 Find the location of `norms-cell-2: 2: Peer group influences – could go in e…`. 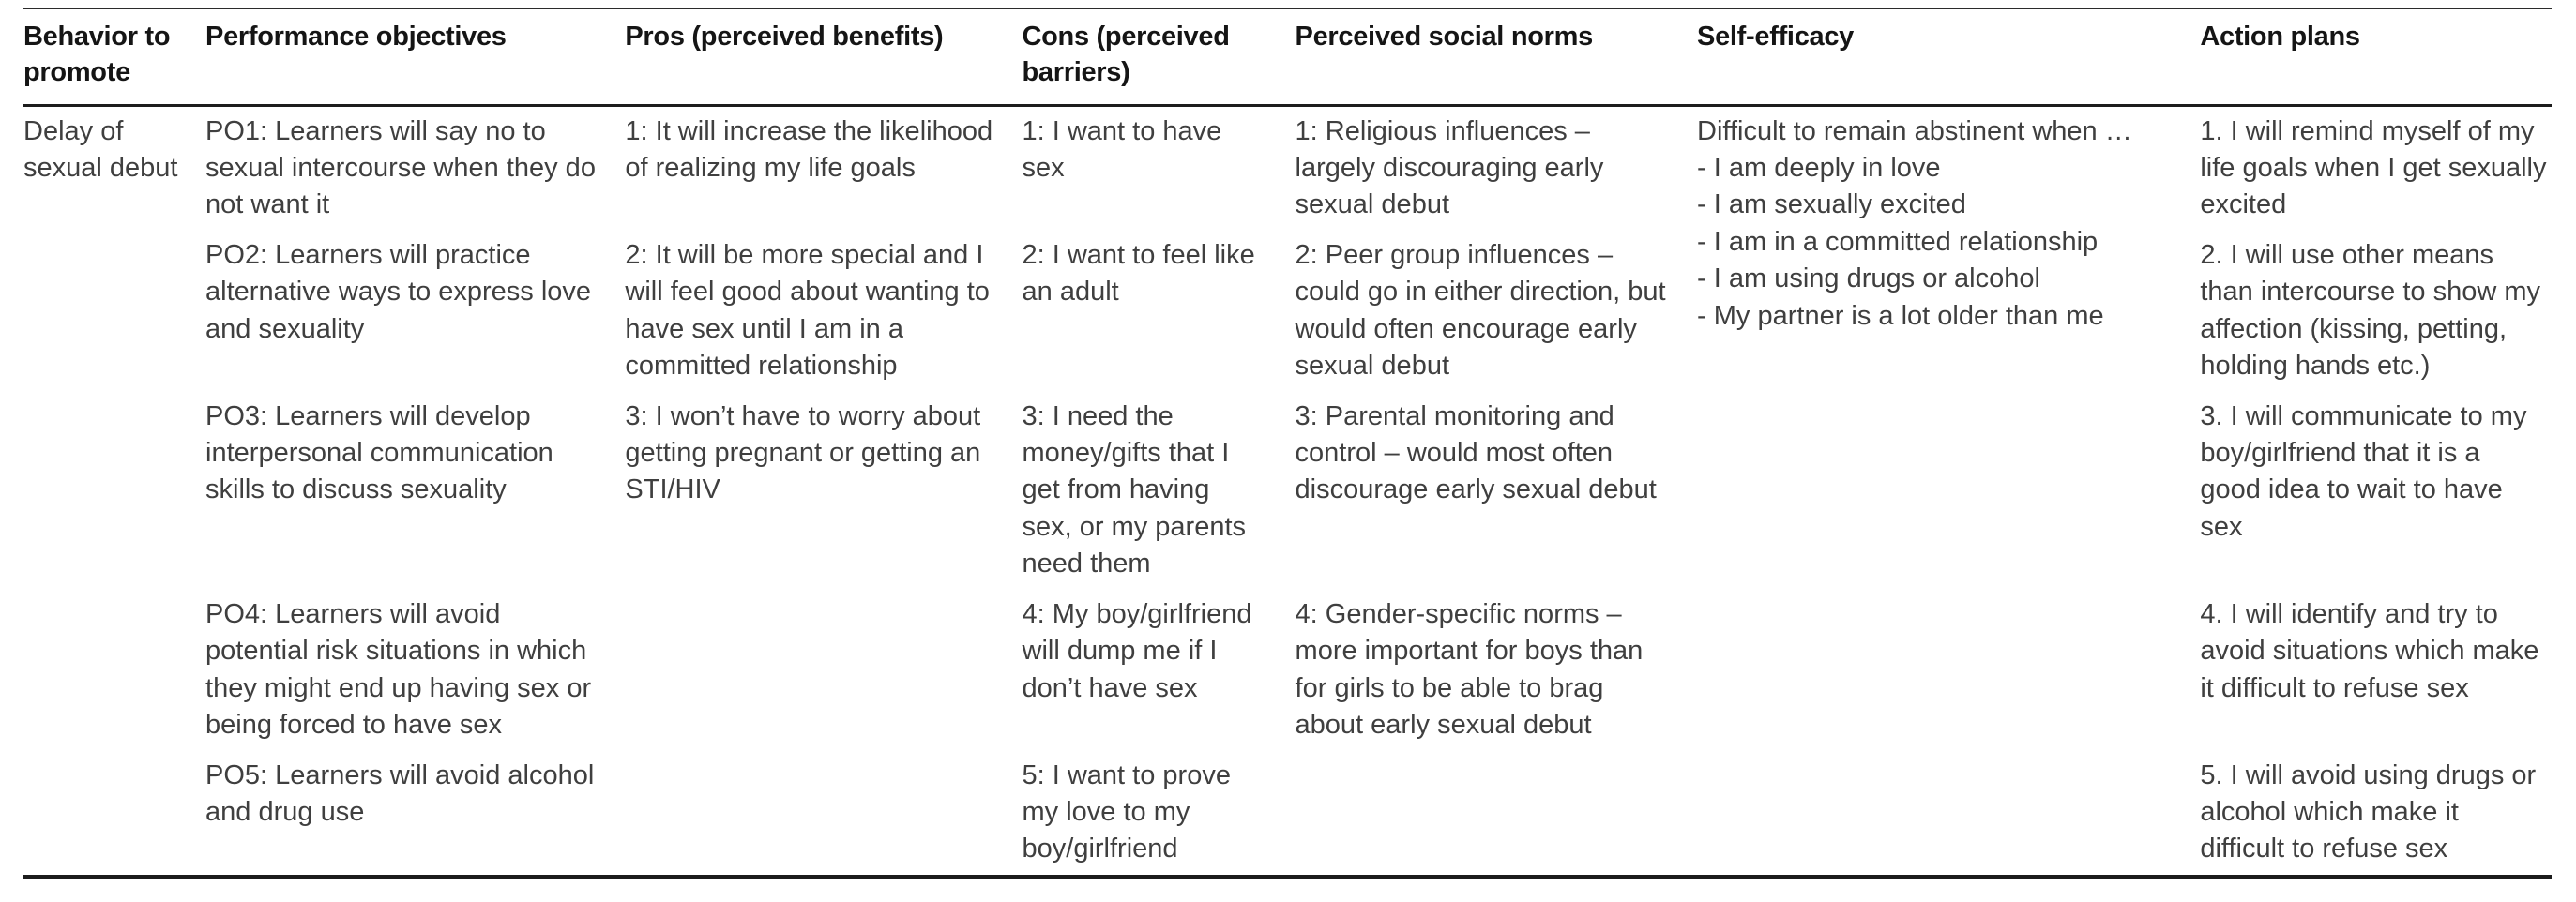

norms-cell-2: 2: Peer group influences – could go in e… is located at coordinates (1480, 310).